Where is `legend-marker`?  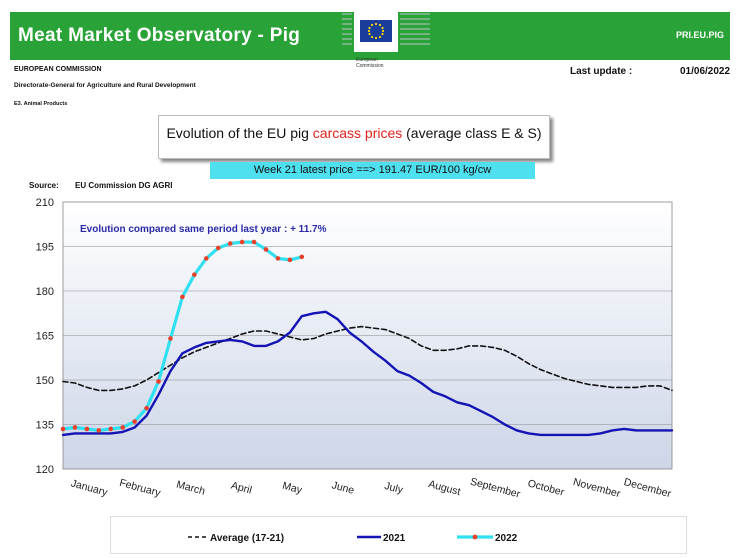
legend-marker is located at coordinates (475, 537).